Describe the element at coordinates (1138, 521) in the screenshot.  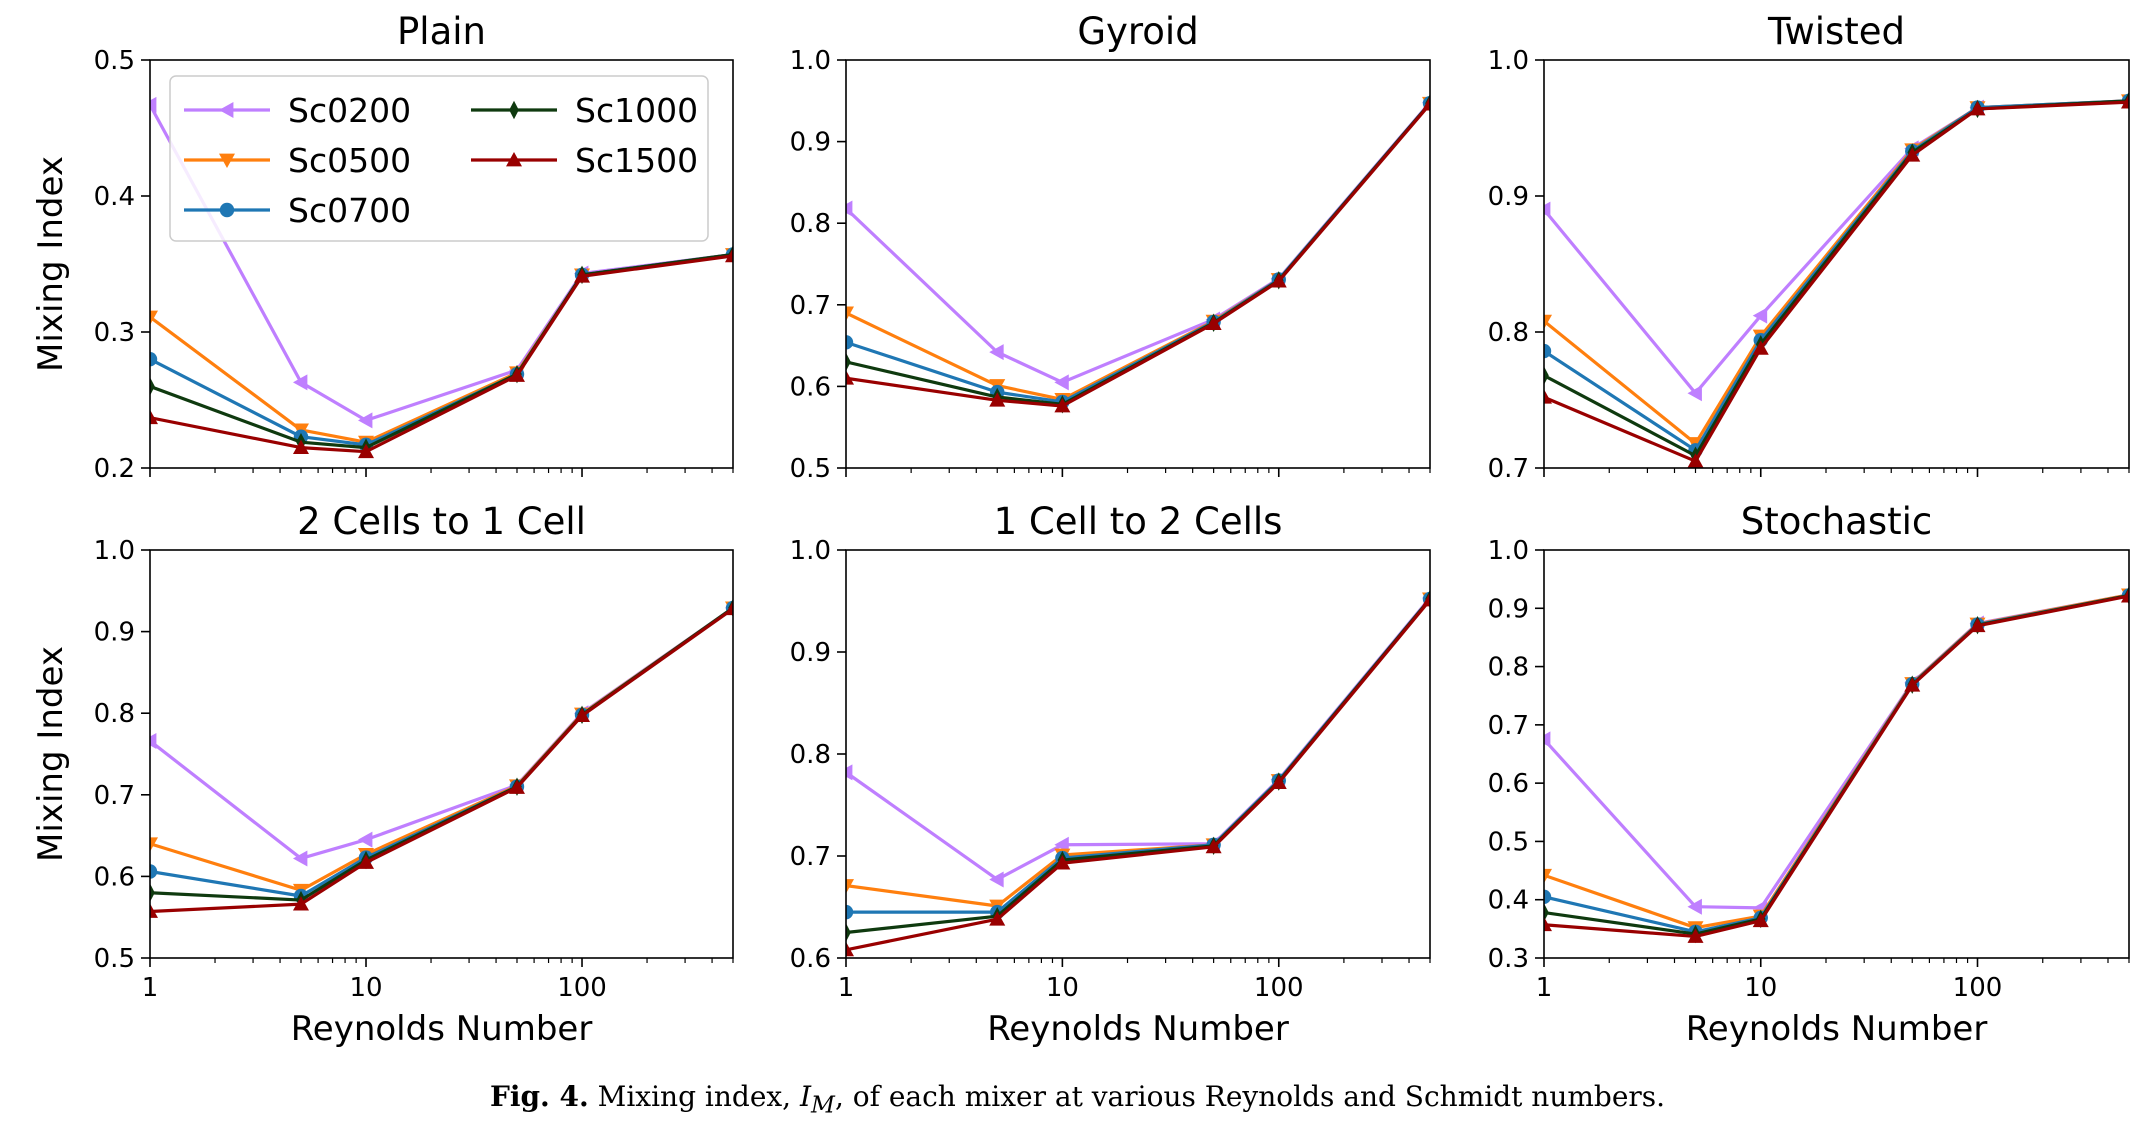
I see `subplot-title: 1 Cell to 2 Cells` at that location.